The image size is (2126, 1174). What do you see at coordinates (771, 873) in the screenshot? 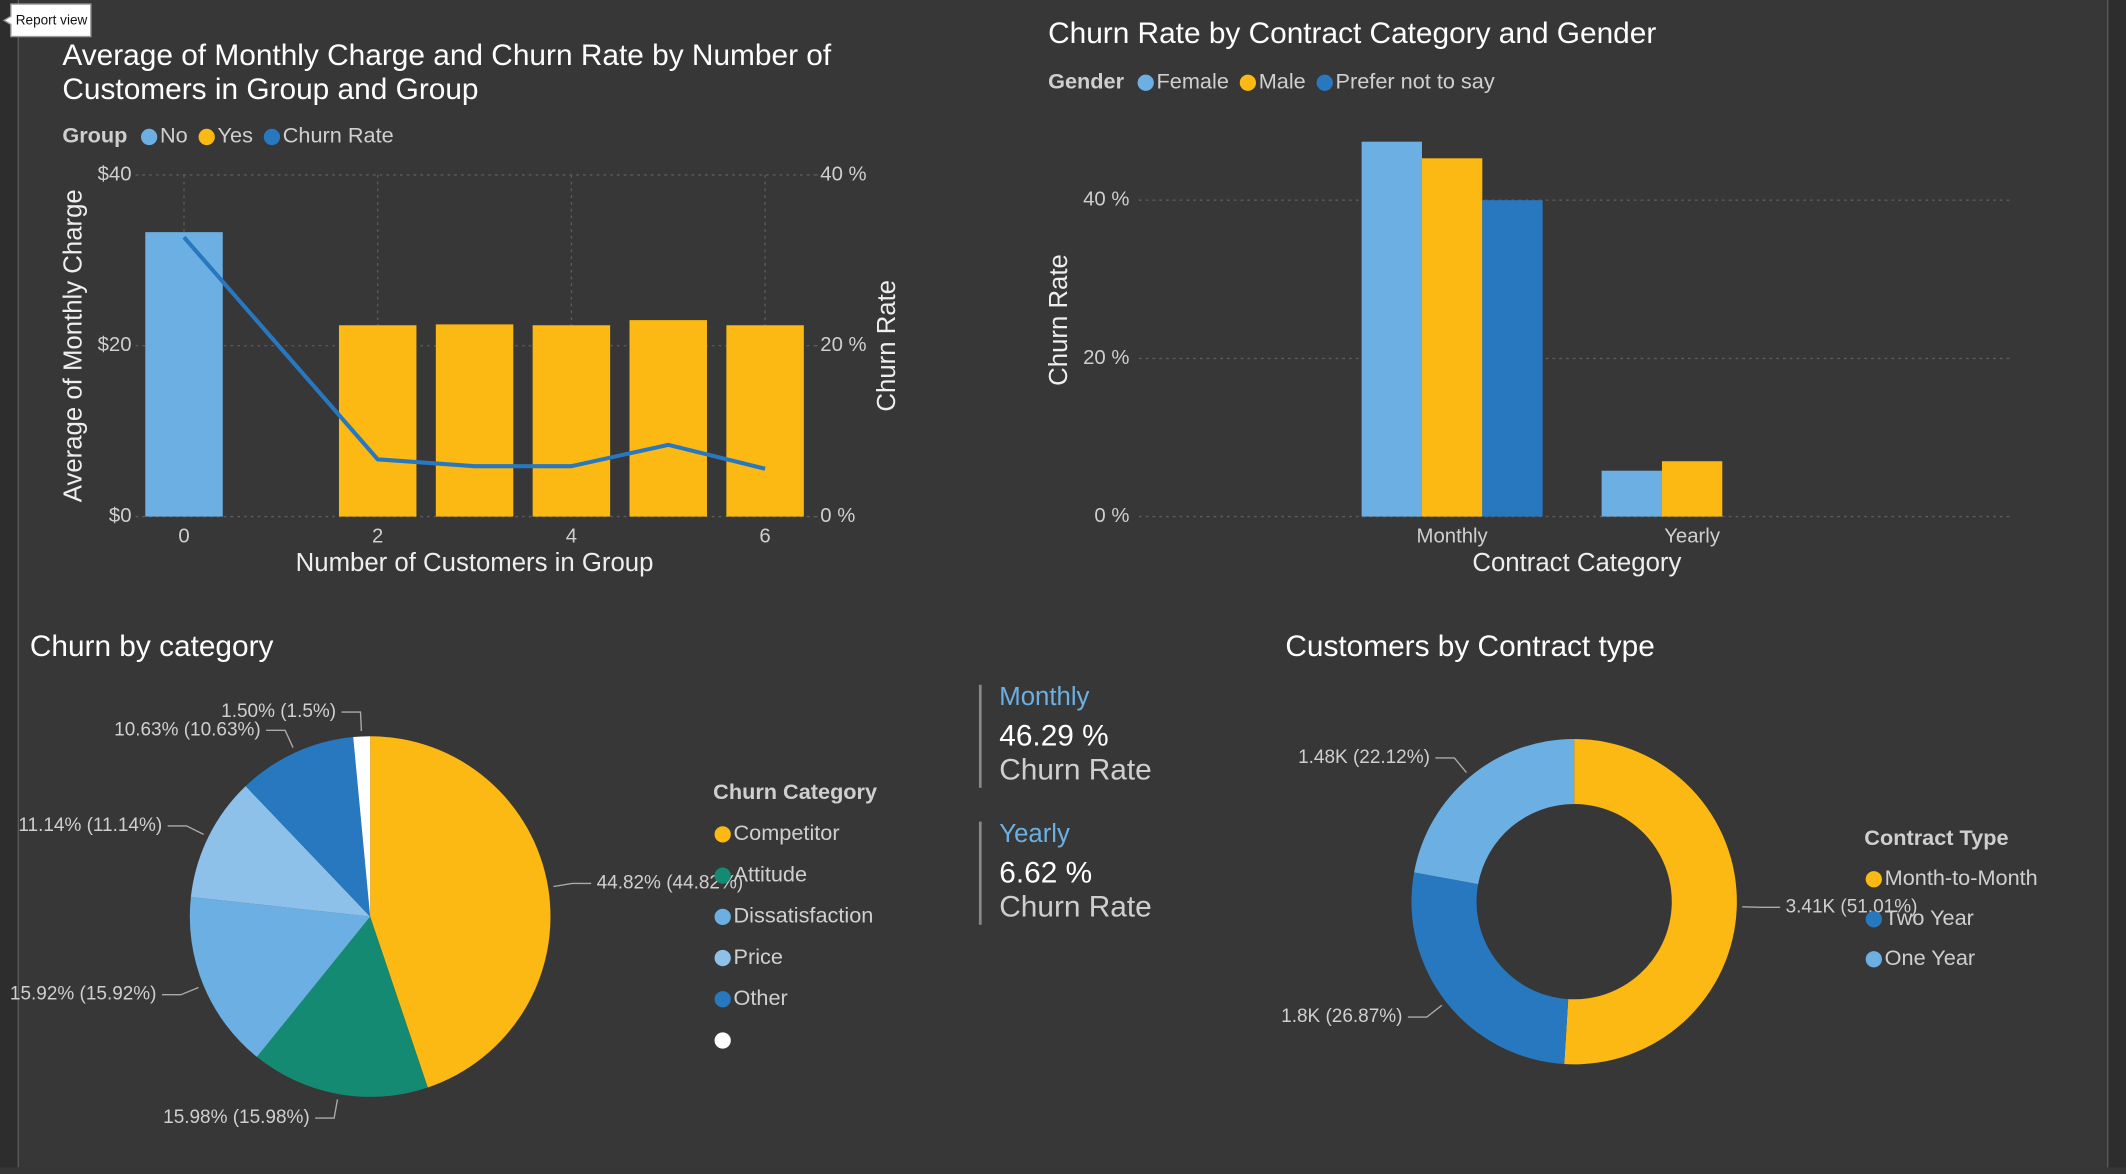
I see `legend-label: Attitude` at bounding box center [771, 873].